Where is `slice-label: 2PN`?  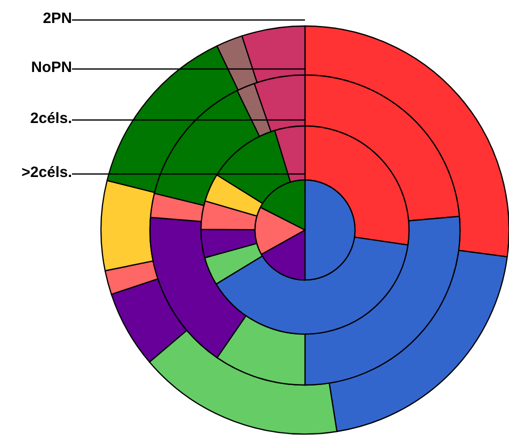
slice-label: 2PN is located at coordinates (57, 18).